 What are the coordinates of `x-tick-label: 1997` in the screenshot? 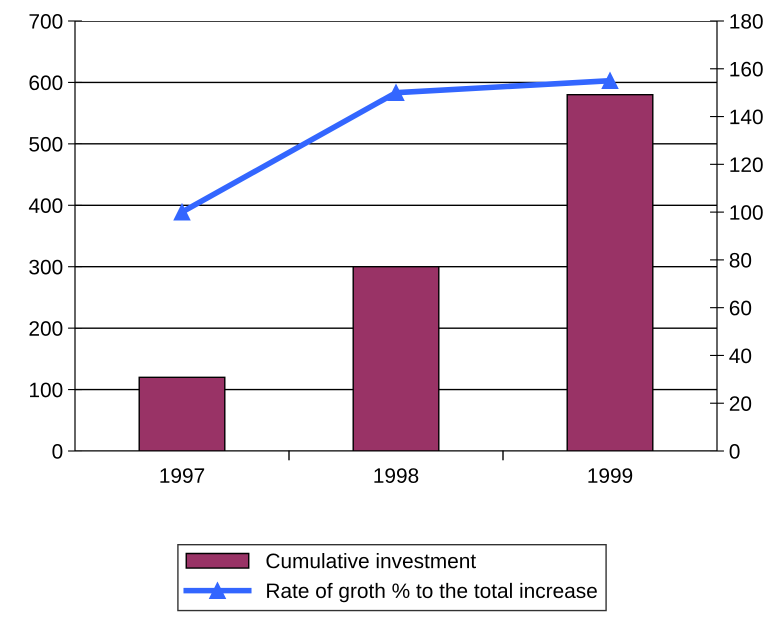 It's located at (182, 475).